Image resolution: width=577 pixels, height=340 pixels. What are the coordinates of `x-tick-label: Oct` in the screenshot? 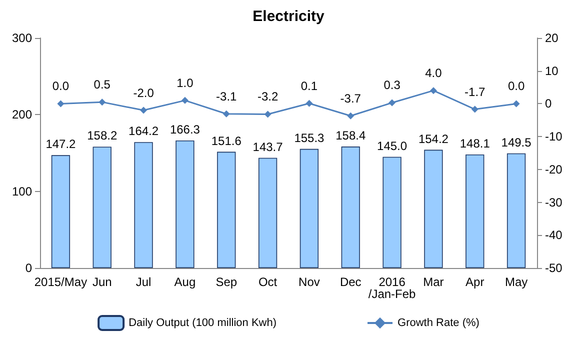 It's located at (268, 282).